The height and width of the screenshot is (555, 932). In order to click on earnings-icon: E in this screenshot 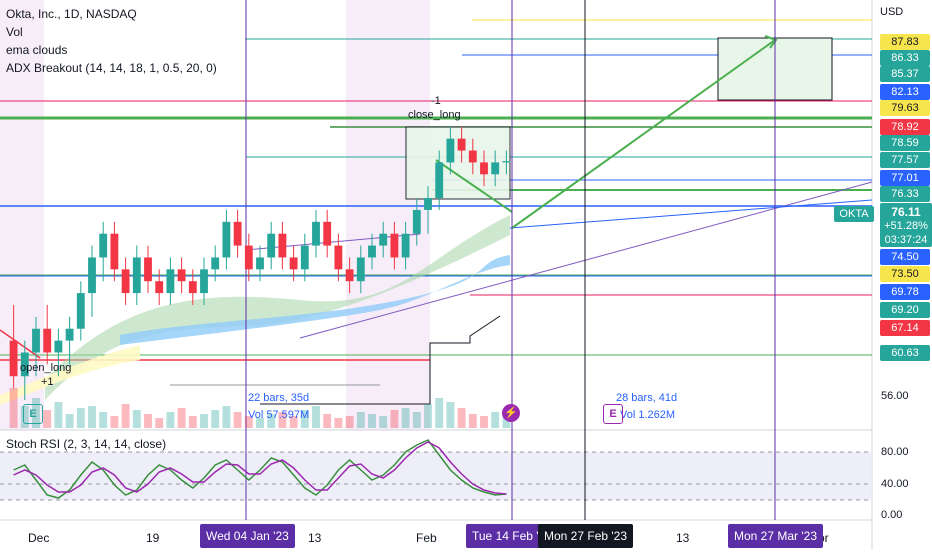, I will do `click(33, 414)`.